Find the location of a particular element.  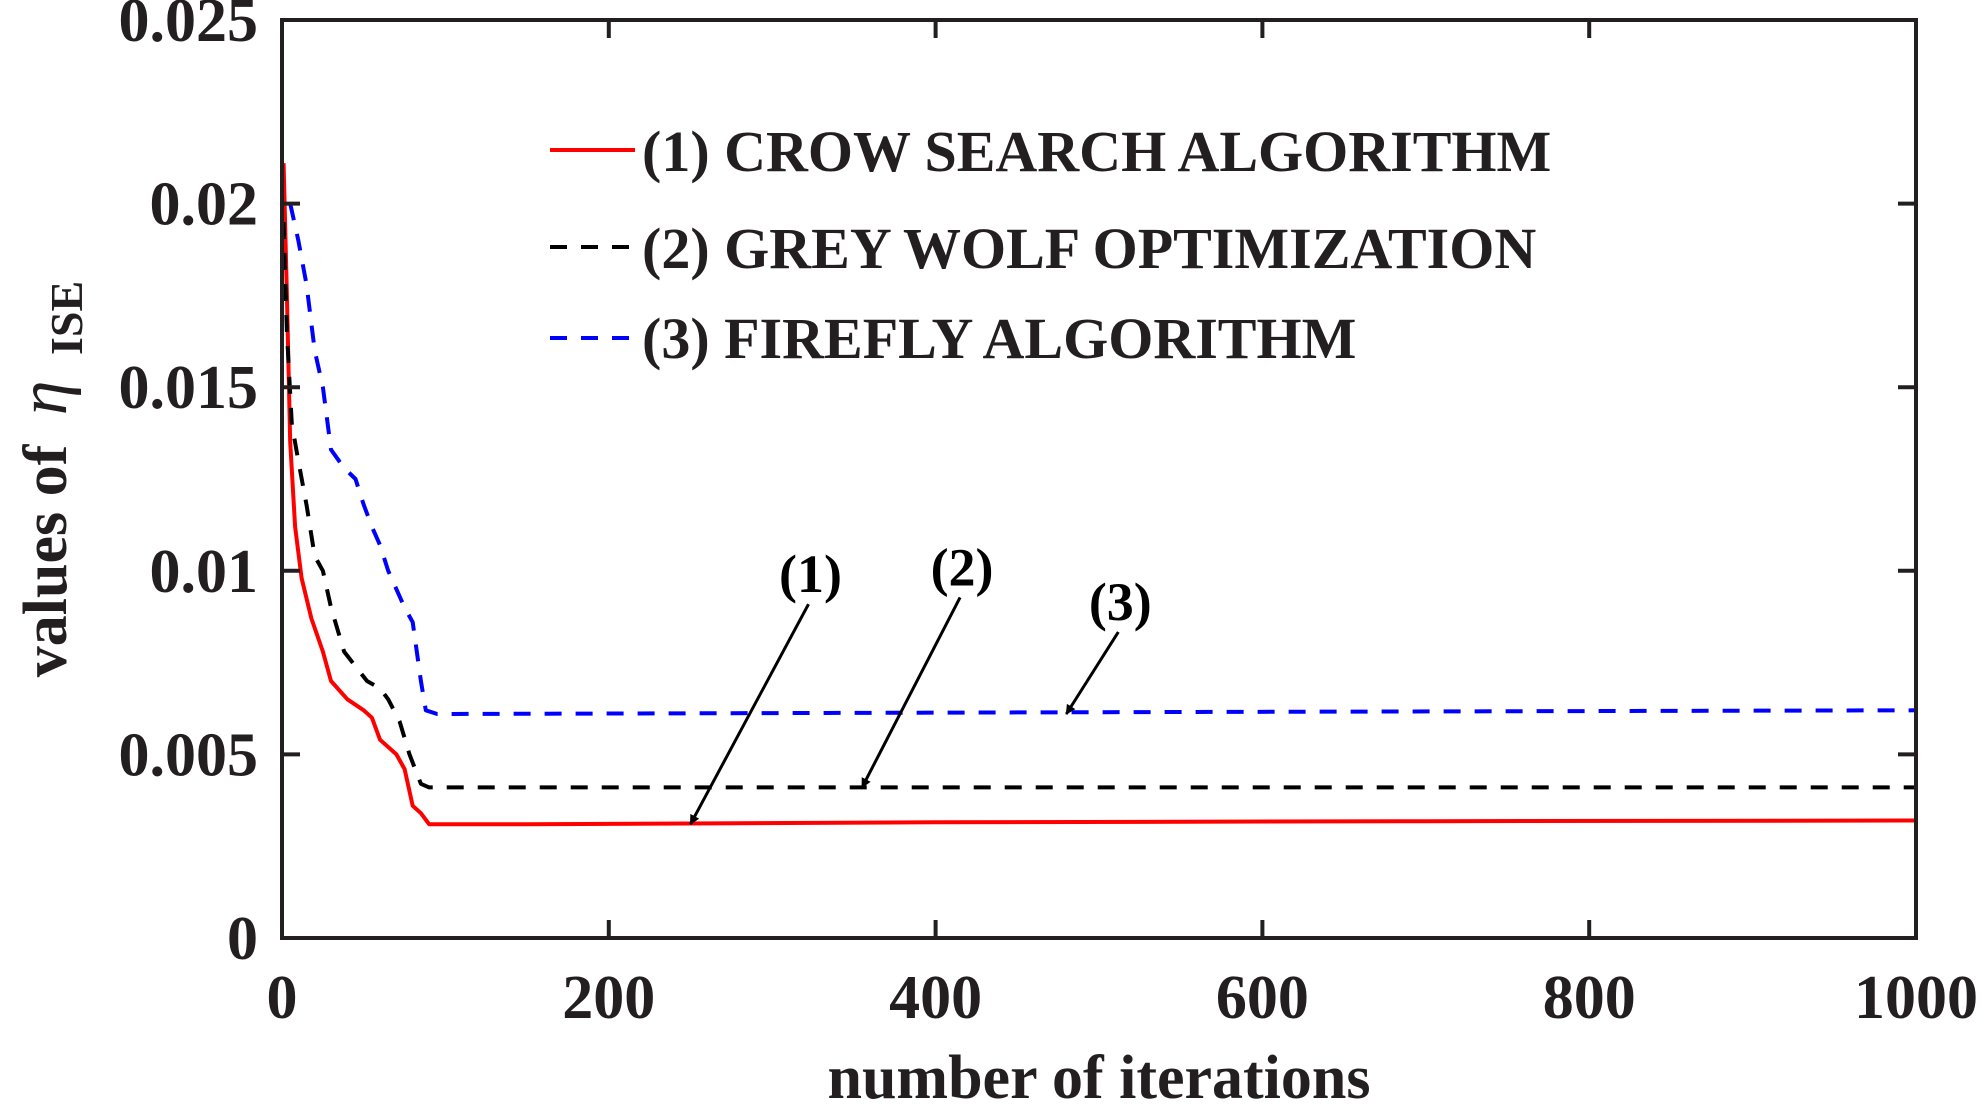

x-tick-label: 200 is located at coordinates (608, 998).